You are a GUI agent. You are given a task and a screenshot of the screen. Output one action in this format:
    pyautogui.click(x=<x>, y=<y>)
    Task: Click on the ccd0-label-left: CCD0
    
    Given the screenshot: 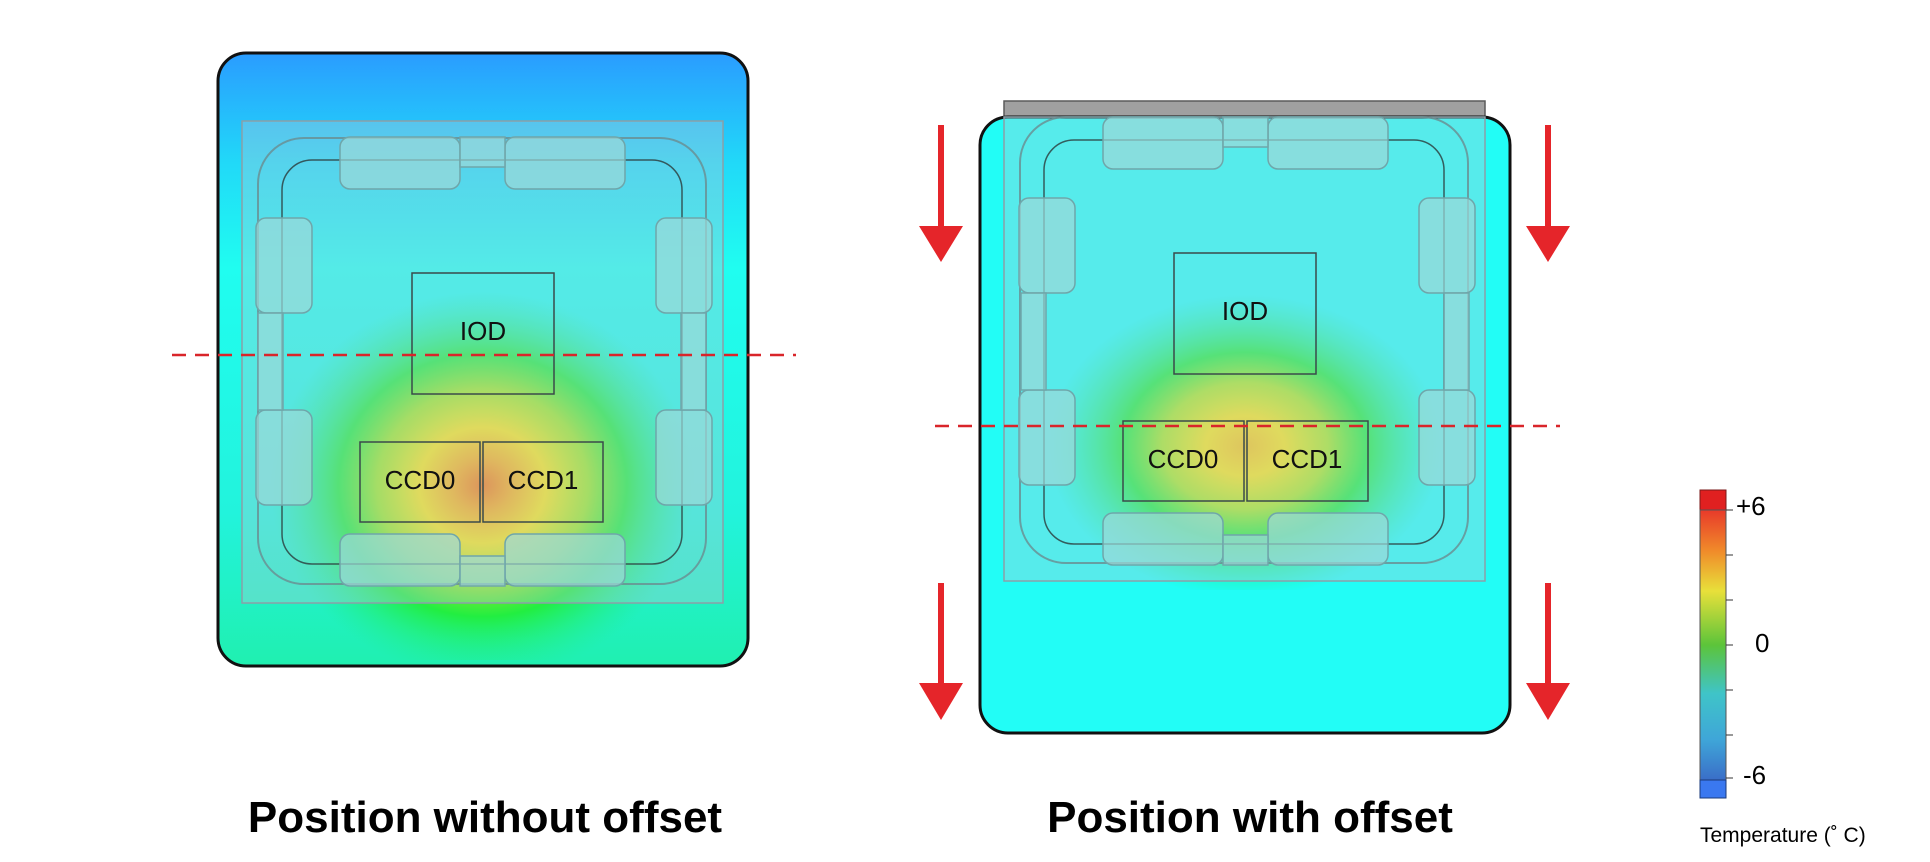 What is the action you would take?
    pyautogui.click(x=420, y=480)
    